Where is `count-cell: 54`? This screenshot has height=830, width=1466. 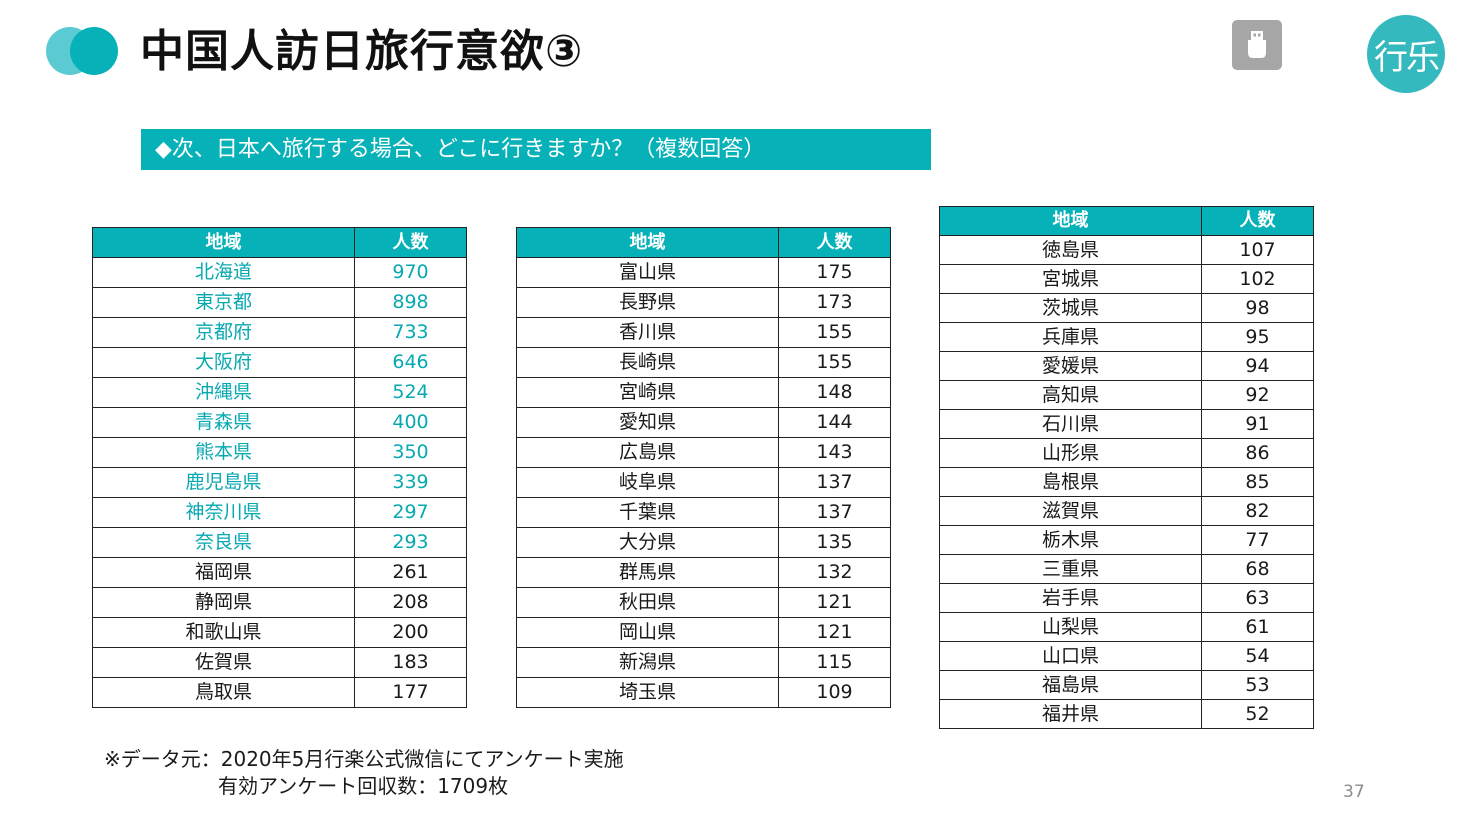
count-cell: 54 is located at coordinates (1257, 656).